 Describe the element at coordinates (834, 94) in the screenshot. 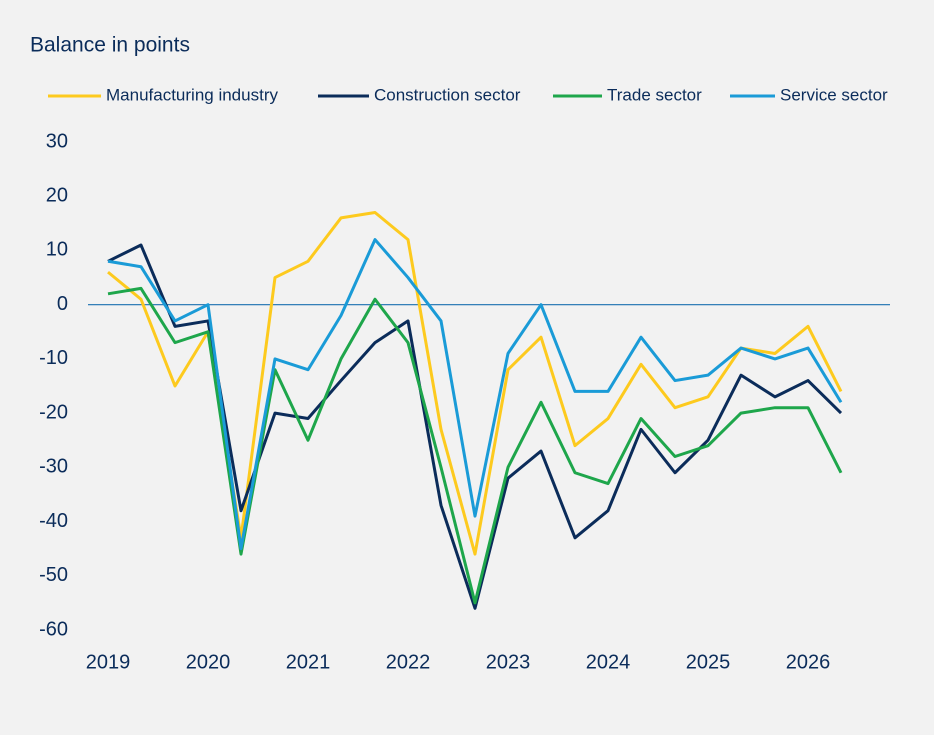

I see `legend-label: Service sector` at that location.